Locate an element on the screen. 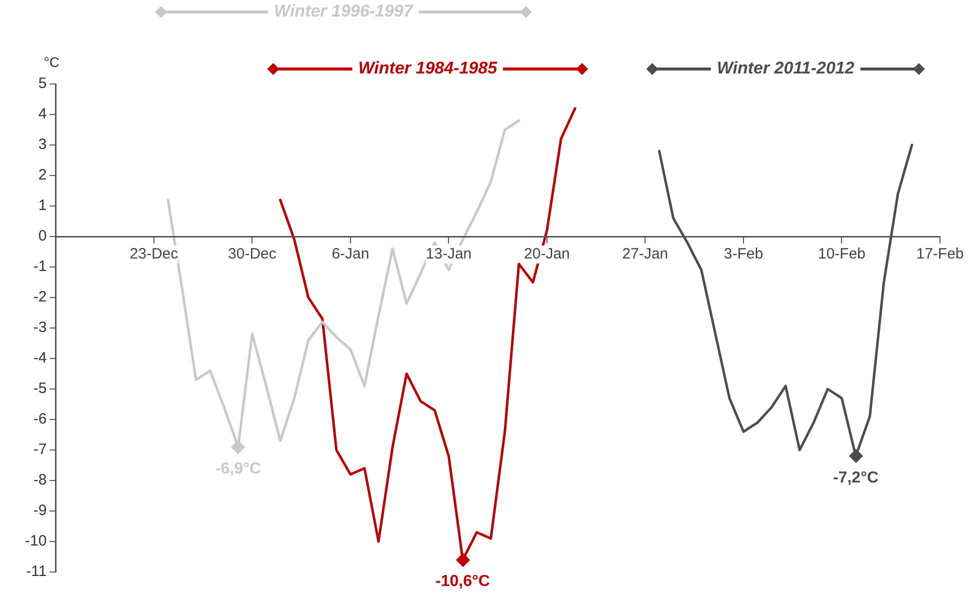  annotation: -10,6°C is located at coordinates (463, 581).